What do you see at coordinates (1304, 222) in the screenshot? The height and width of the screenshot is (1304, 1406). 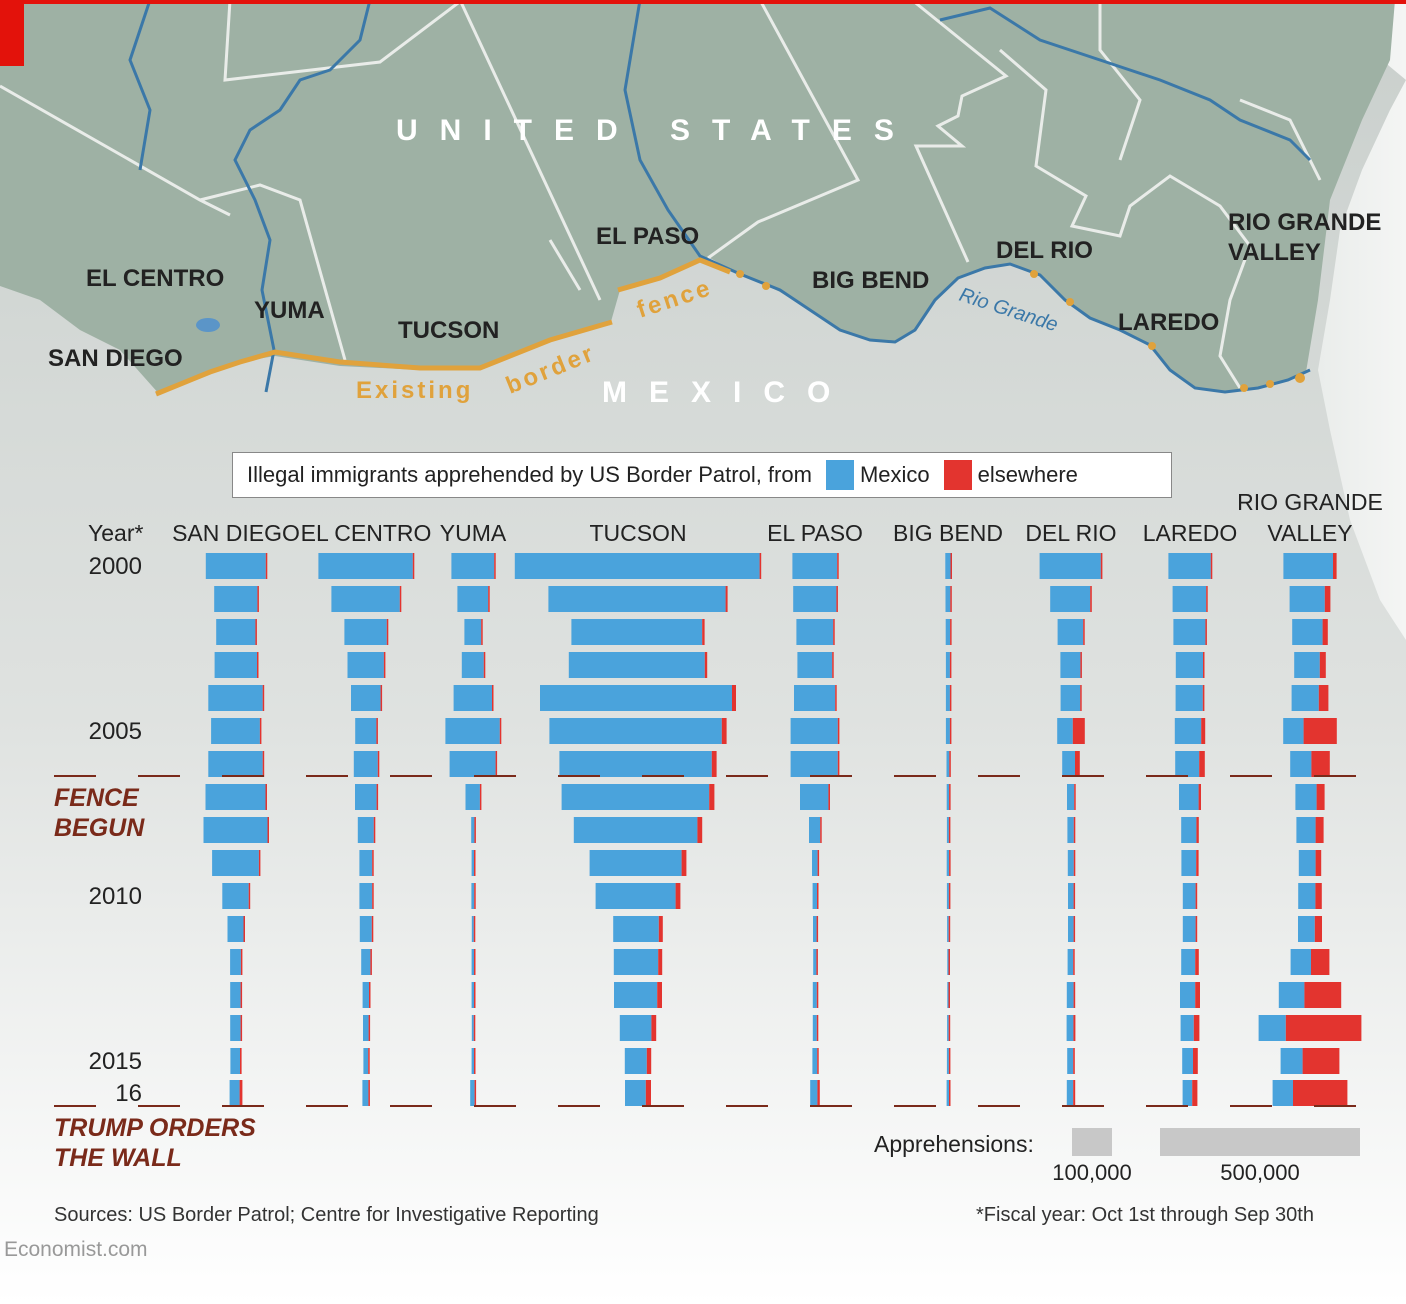 I see `map-label-rio-grande-valley-1: RIO GRANDE` at bounding box center [1304, 222].